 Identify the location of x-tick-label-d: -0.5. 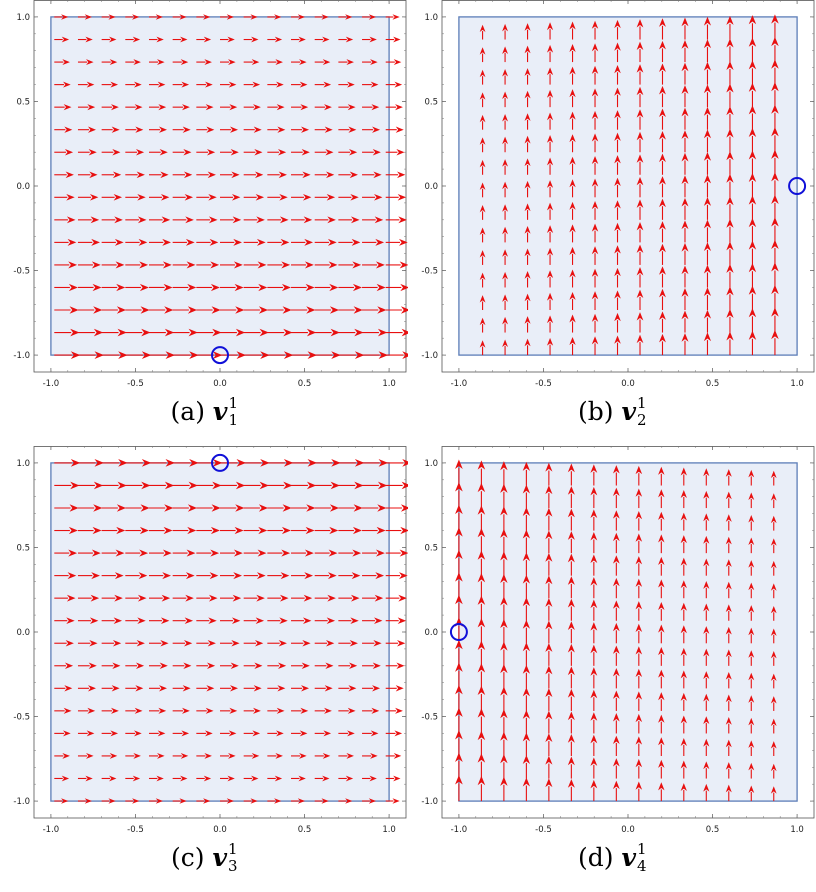
(543, 830).